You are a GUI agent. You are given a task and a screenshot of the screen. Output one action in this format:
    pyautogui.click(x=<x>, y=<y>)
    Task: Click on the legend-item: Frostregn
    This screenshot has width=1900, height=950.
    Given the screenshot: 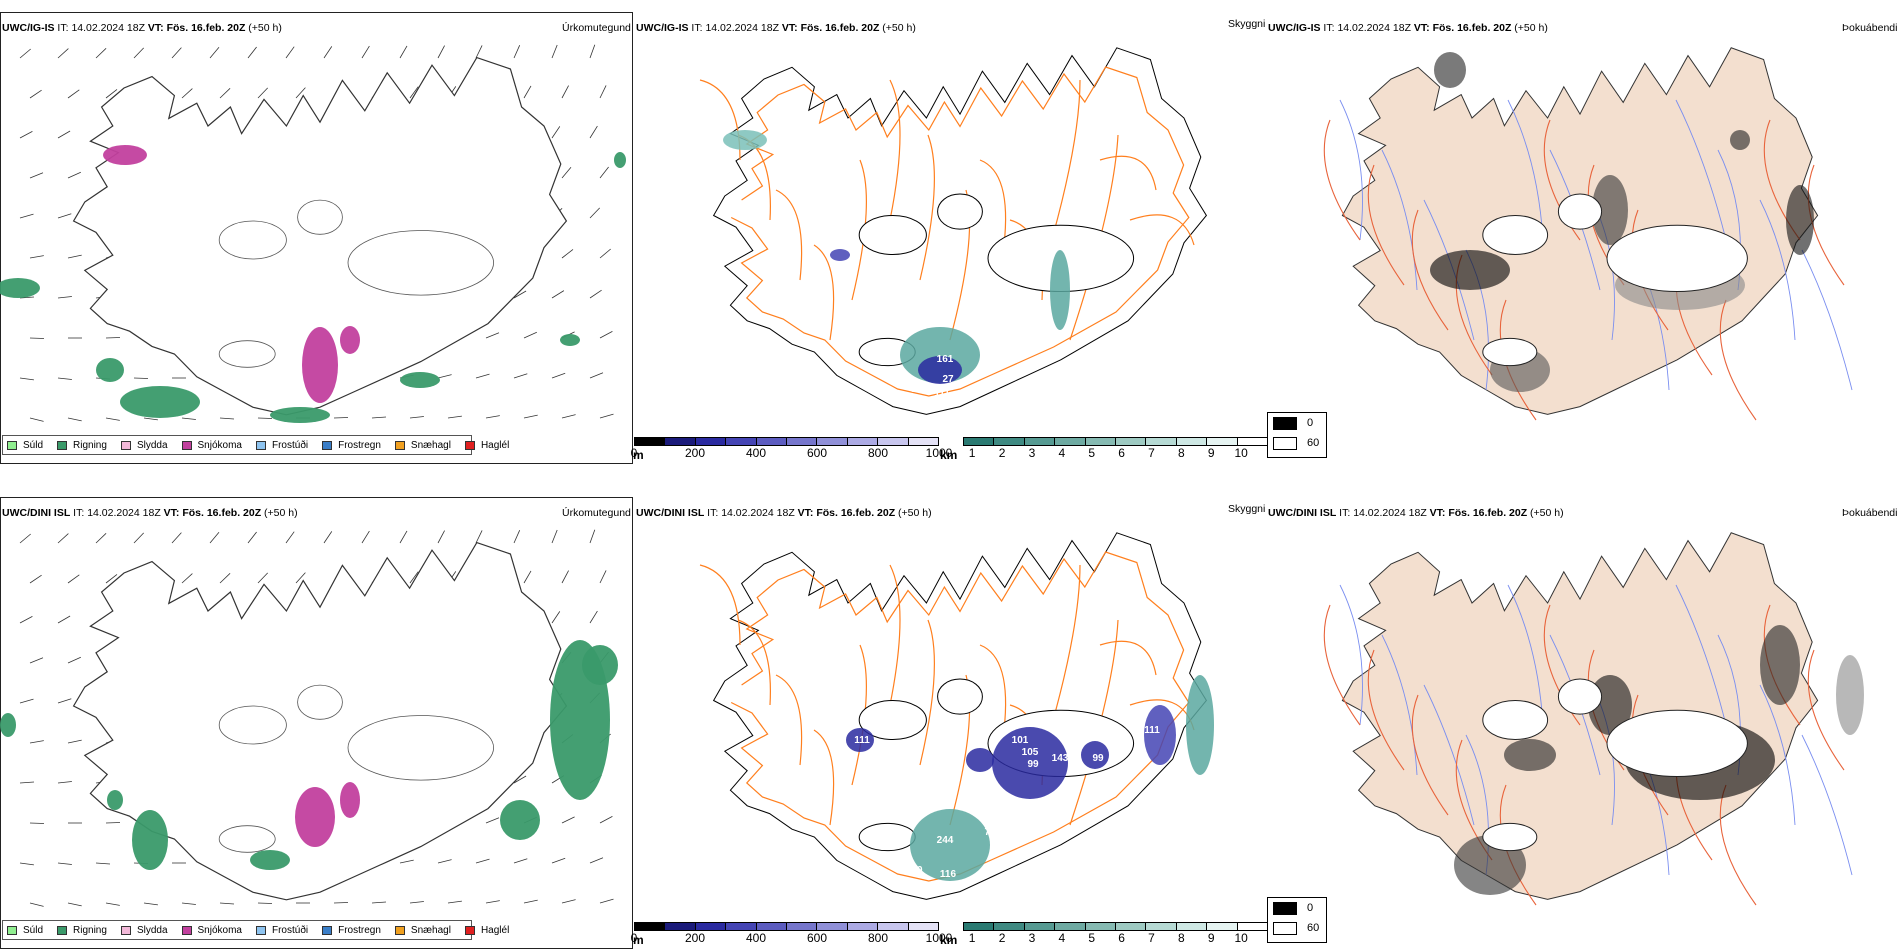 What is the action you would take?
    pyautogui.click(x=351, y=930)
    